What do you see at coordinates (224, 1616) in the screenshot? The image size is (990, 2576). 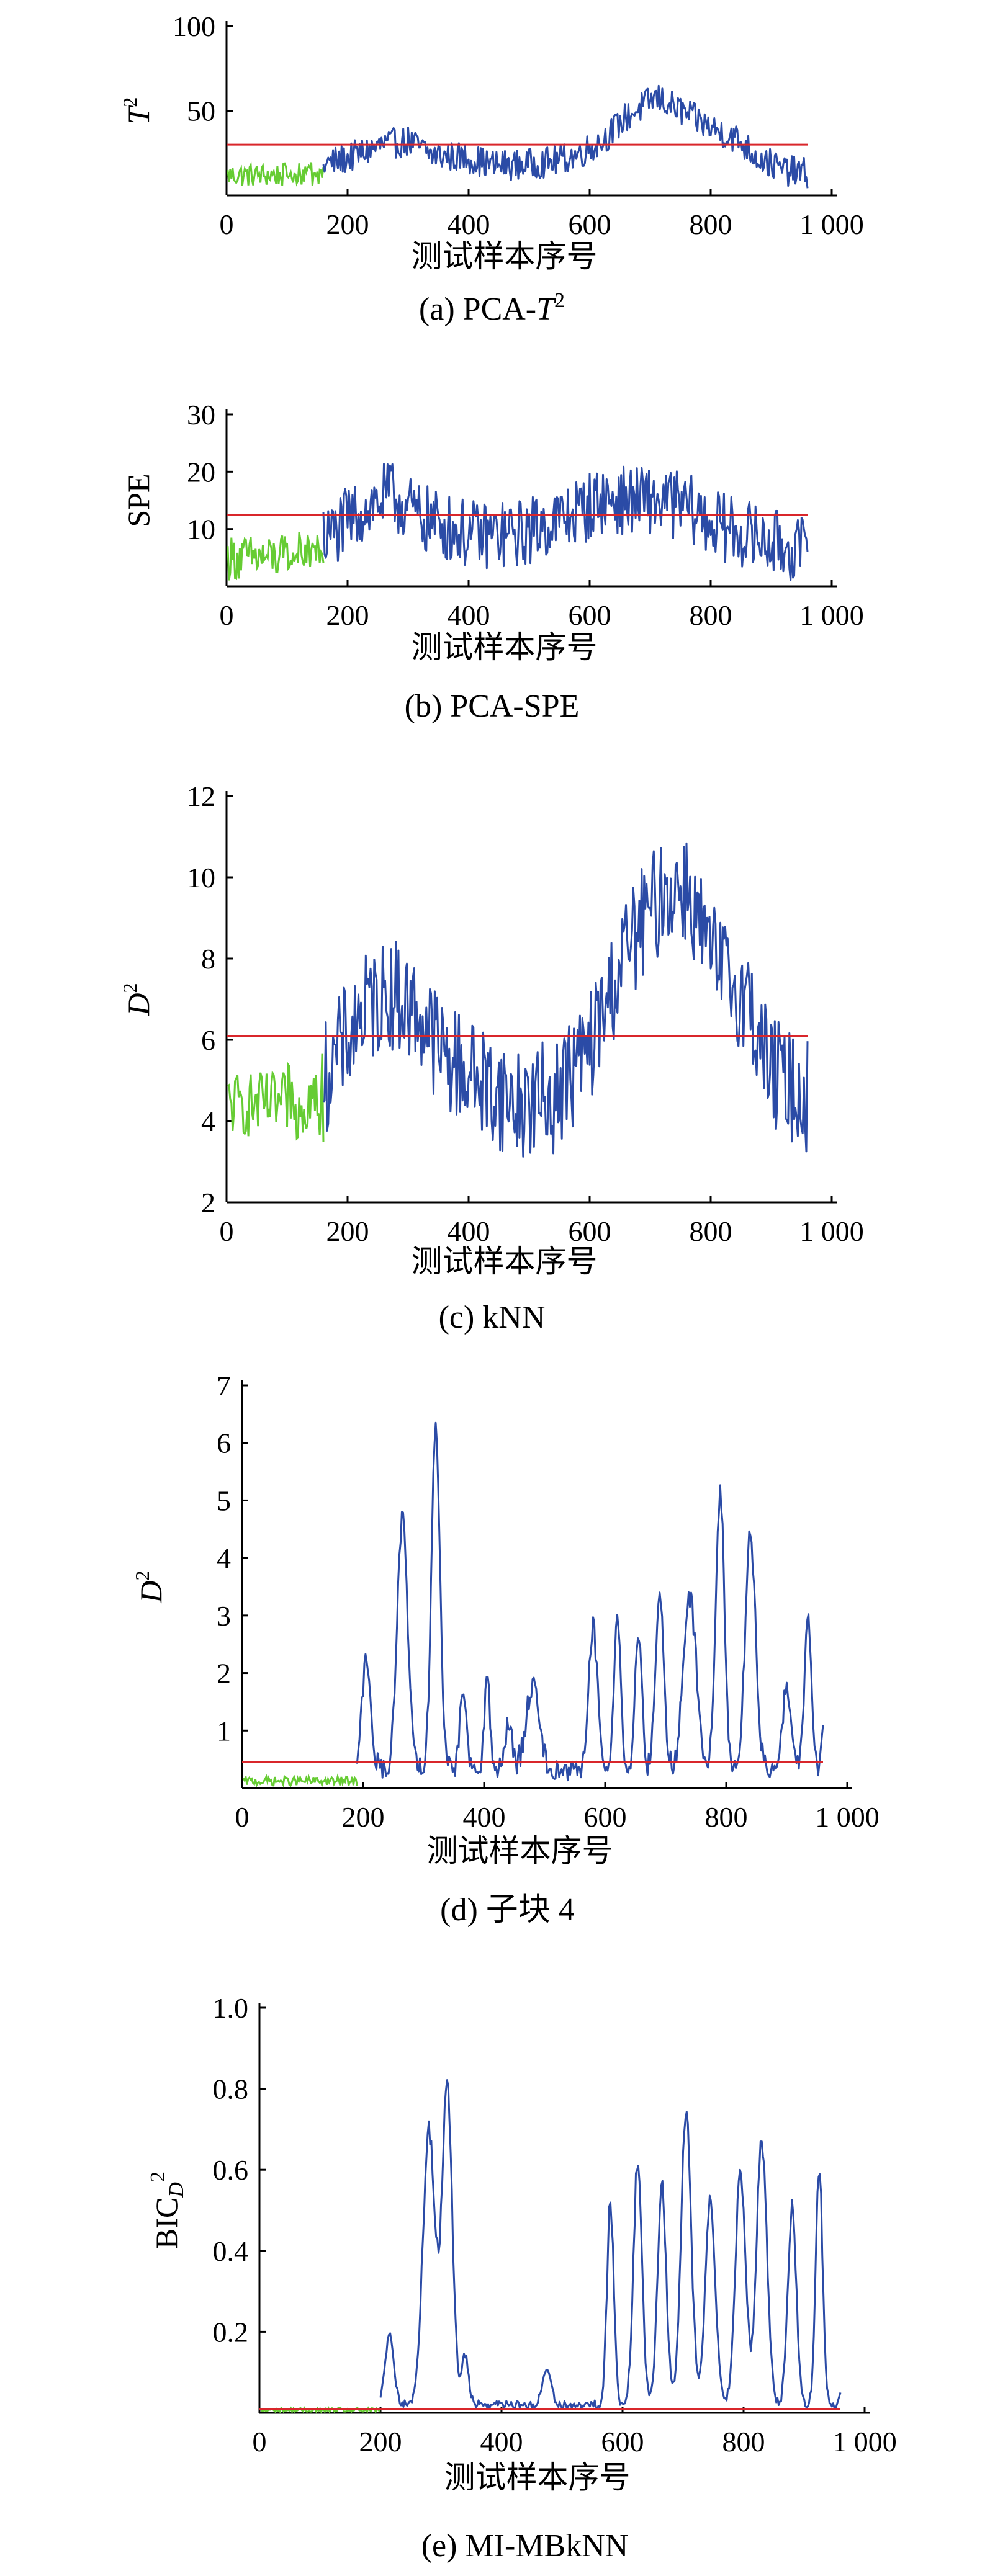 I see `y-tick-label: 3` at bounding box center [224, 1616].